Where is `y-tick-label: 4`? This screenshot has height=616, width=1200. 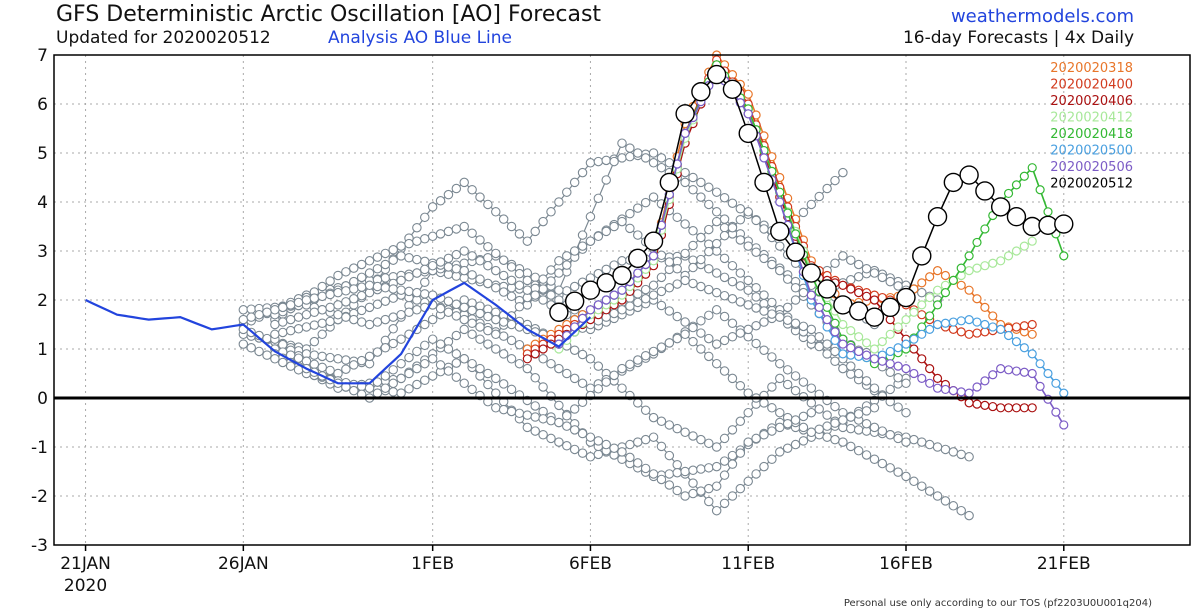
y-tick-label: 4 is located at coordinates (42, 203).